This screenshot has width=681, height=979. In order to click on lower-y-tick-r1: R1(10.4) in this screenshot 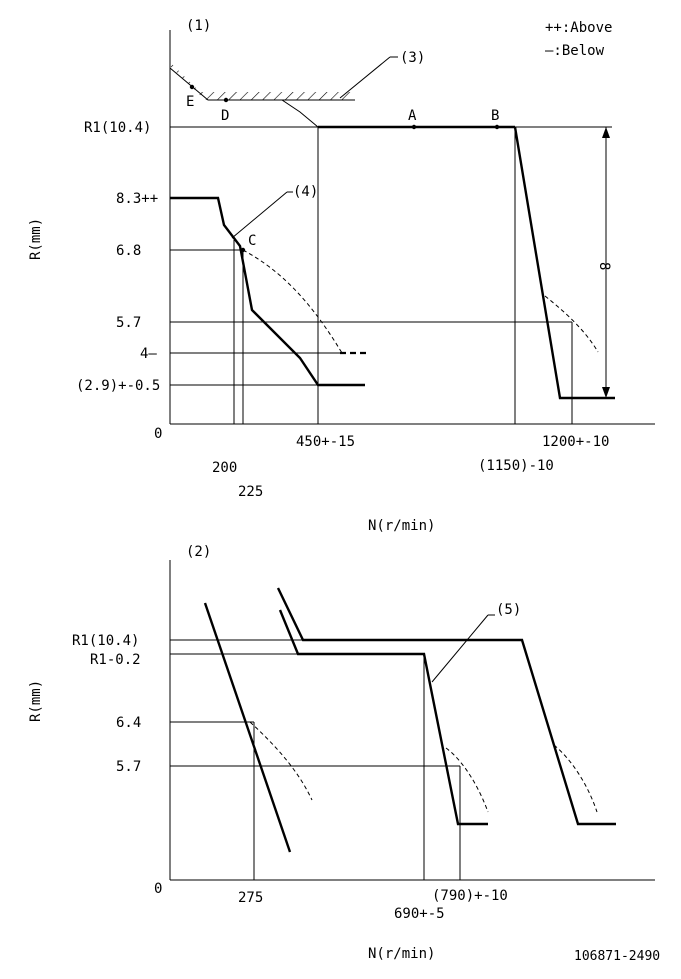, I will do `click(105, 641)`.